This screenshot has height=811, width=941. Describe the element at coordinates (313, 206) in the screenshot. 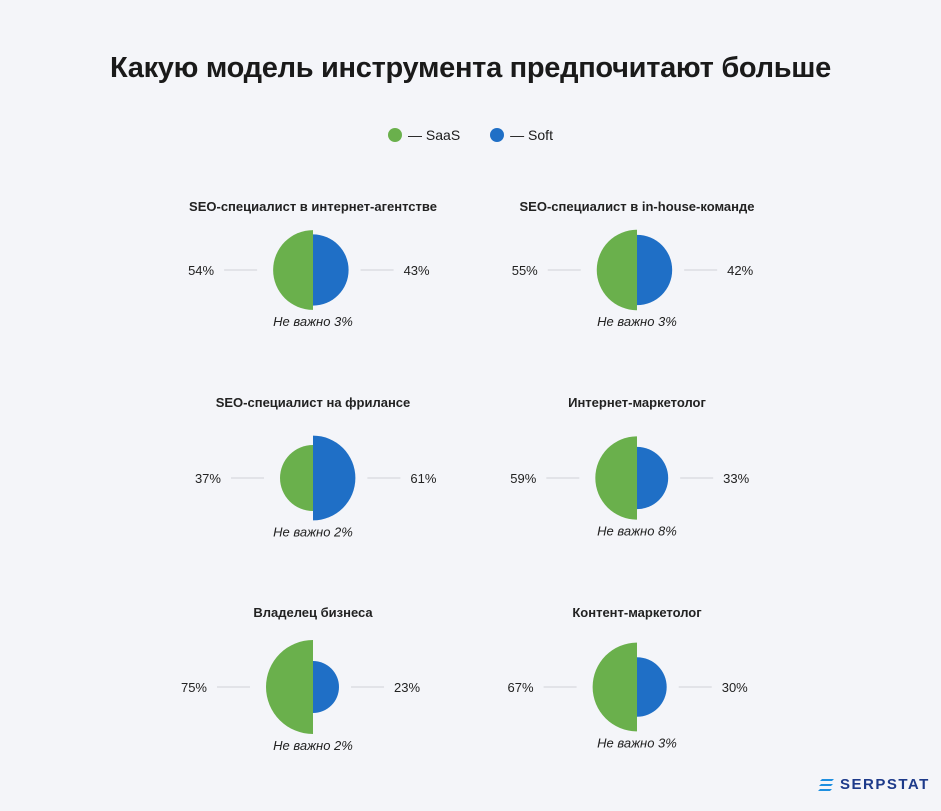

I see `pie-title: SEO-специалист в интернет-агентстве` at that location.